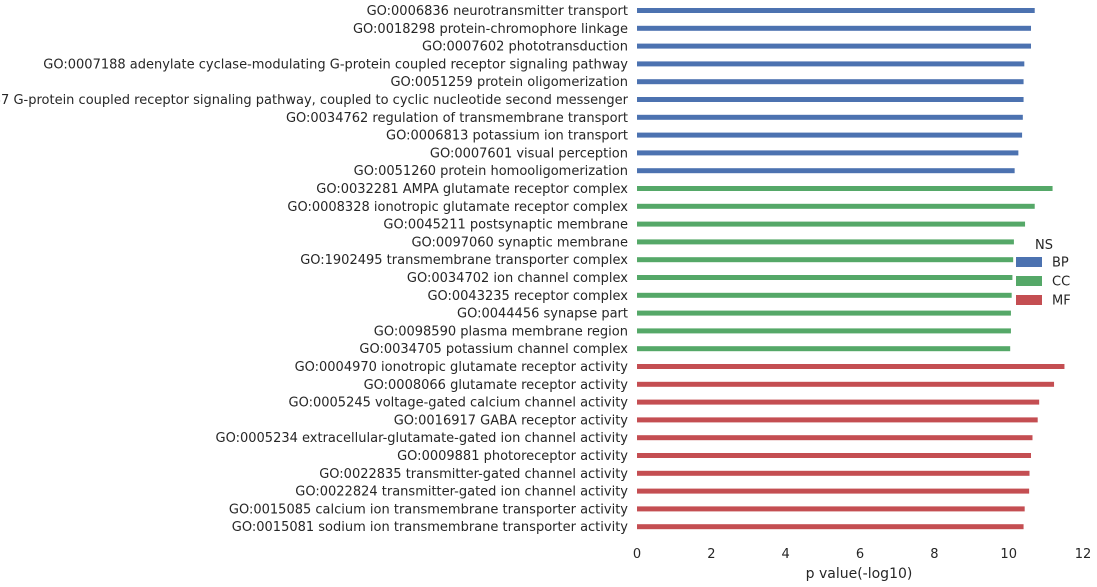 Image resolution: width=1097 pixels, height=587 pixels. I want to click on category-label: GO:0007601 visual perception, so click(529, 153).